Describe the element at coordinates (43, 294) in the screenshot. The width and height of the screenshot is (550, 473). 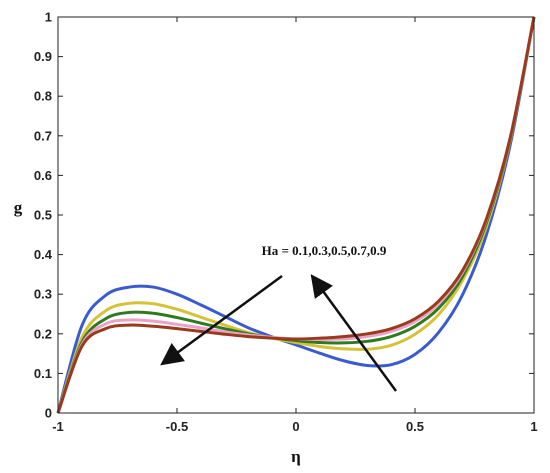
I see `y-tick-label: 0.3` at that location.